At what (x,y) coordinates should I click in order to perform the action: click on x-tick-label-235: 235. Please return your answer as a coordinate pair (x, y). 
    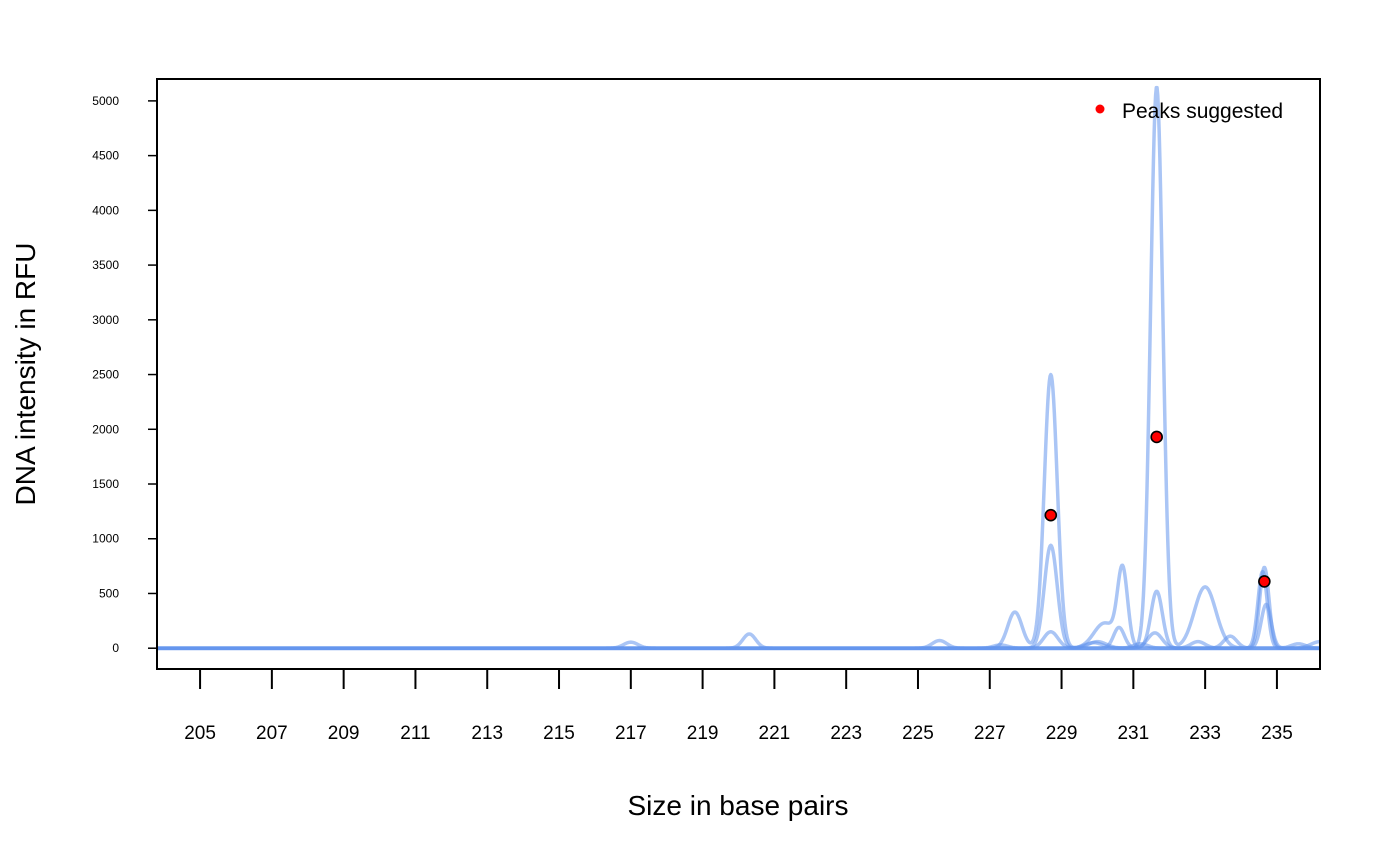
    Looking at the image, I should click on (1277, 733).